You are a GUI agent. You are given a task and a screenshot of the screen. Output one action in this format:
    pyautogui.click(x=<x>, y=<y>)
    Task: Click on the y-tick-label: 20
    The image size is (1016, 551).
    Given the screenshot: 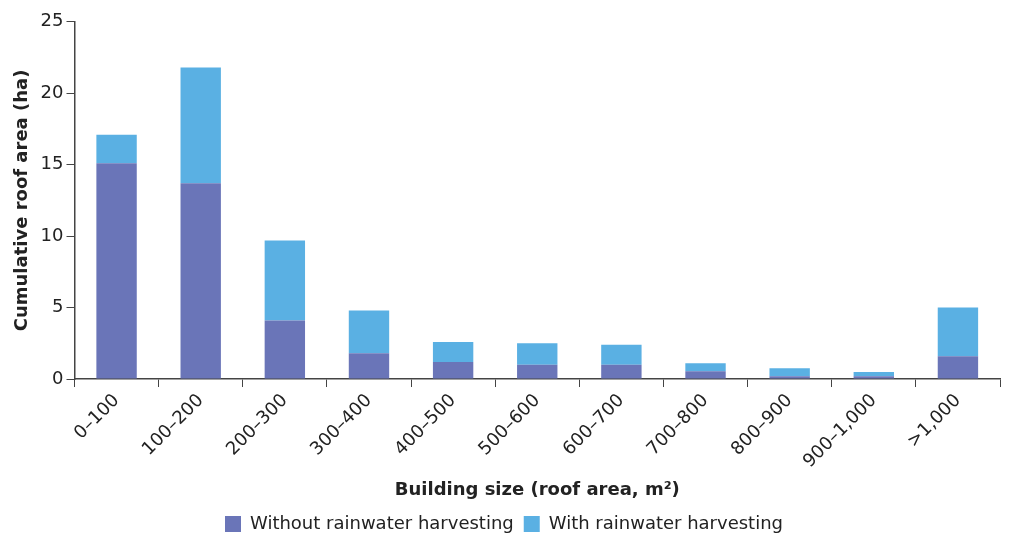 What is the action you would take?
    pyautogui.click(x=52, y=91)
    